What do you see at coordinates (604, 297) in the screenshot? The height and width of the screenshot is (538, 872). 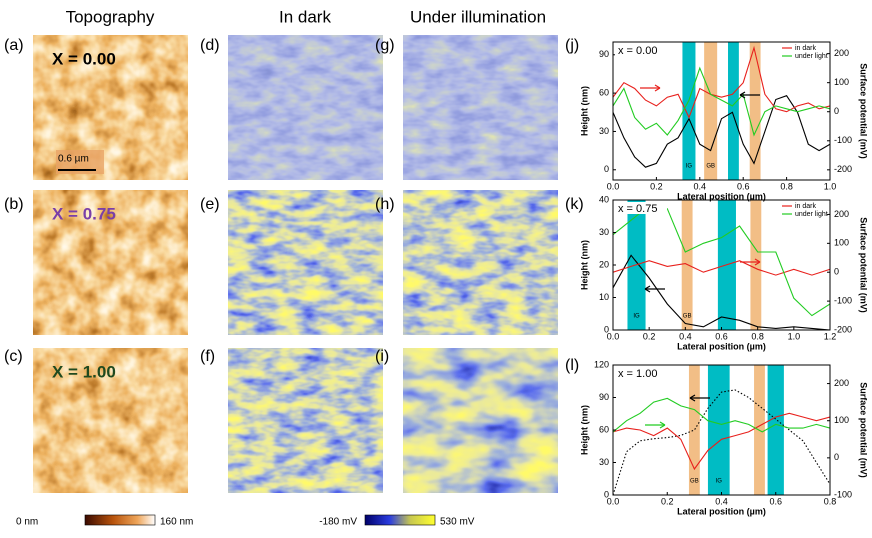 I see `y-tick-label: 10` at bounding box center [604, 297].